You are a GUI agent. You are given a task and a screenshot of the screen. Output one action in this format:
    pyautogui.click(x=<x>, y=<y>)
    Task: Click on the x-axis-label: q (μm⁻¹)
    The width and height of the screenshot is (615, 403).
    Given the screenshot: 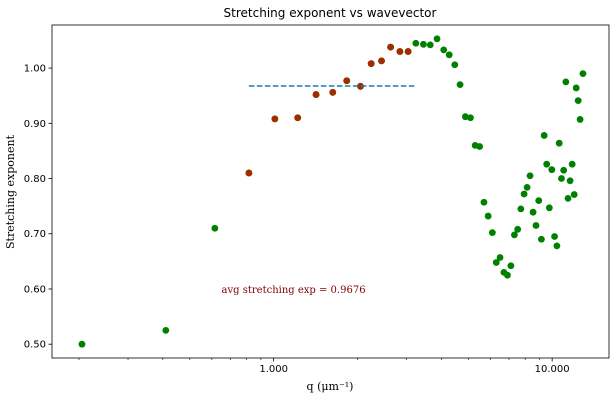 What is the action you would take?
    pyautogui.click(x=330, y=386)
    